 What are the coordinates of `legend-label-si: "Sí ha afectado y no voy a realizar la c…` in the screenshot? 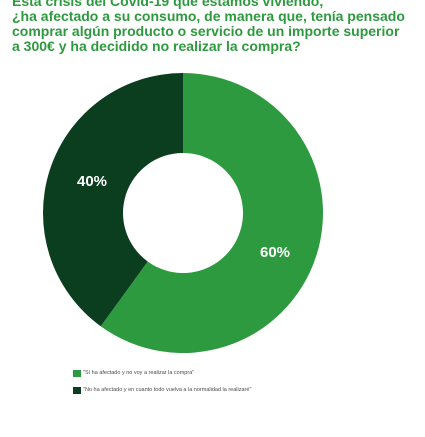 It's located at (139, 373).